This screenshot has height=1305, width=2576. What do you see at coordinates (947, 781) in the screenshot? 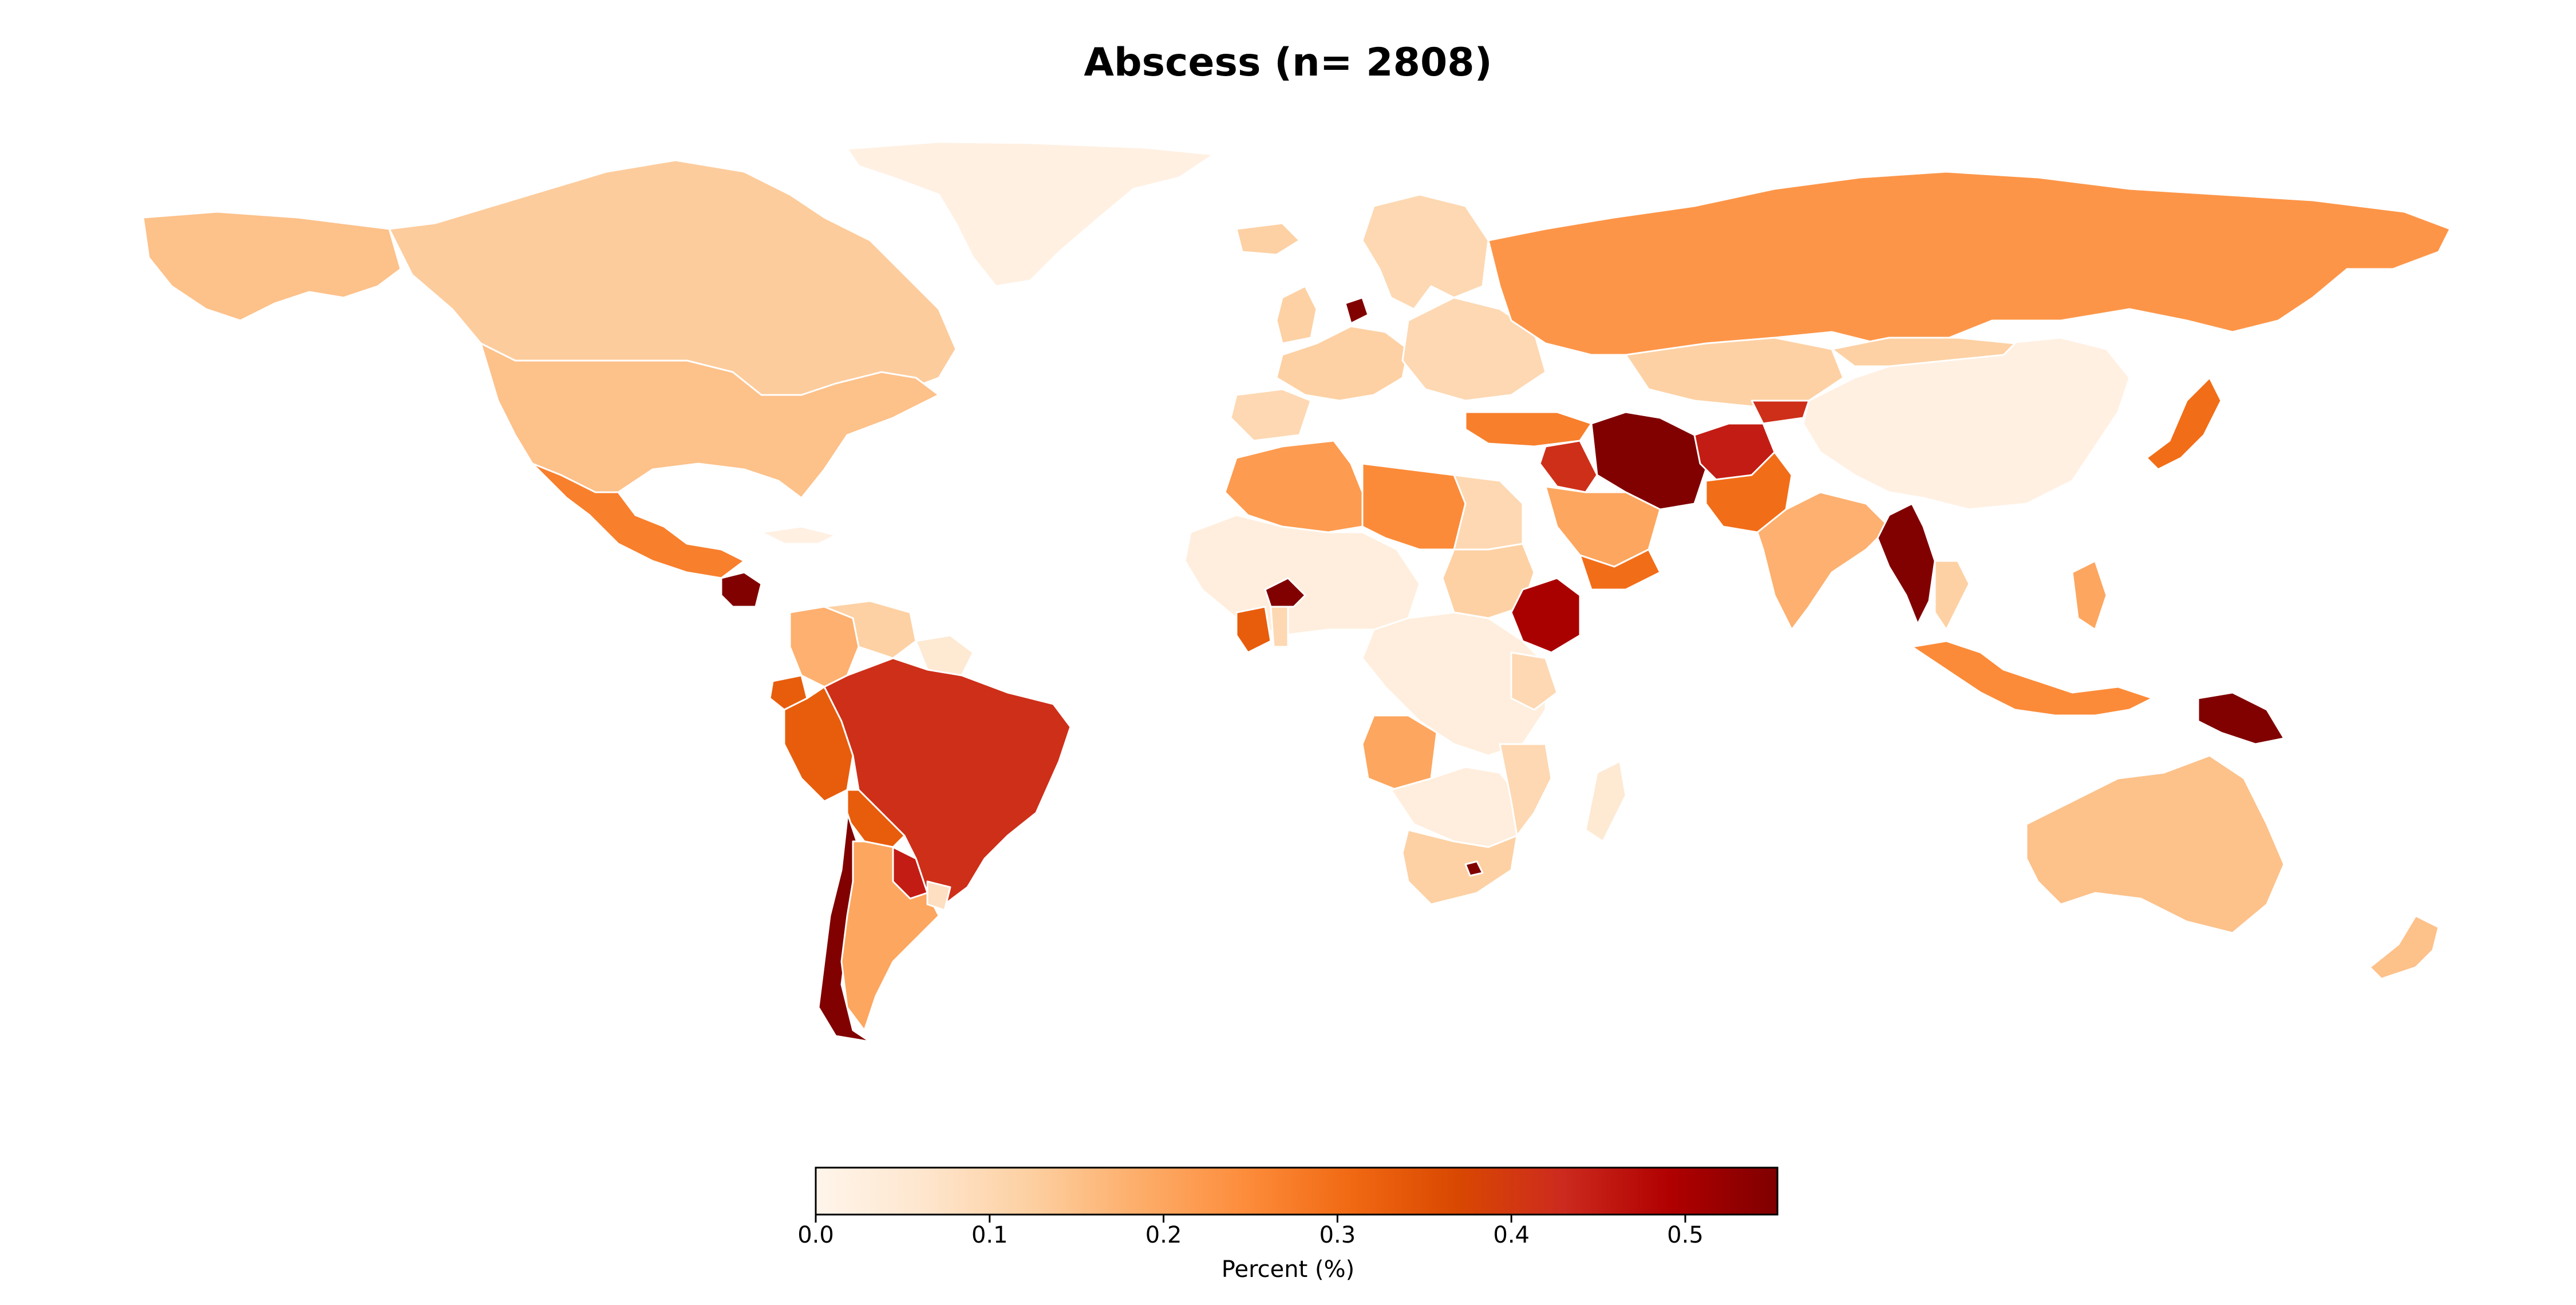
I see `region-brazil` at bounding box center [947, 781].